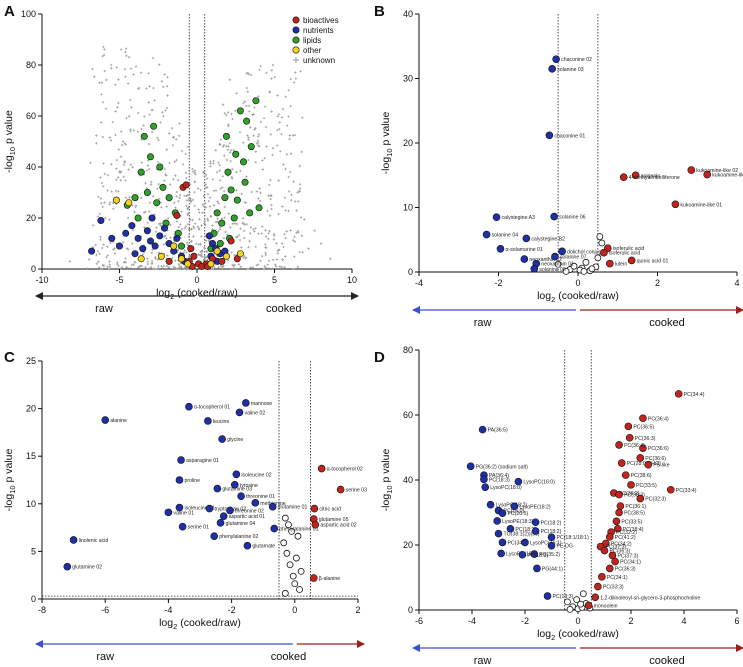 The width and height of the screenshot is (743, 667). I want to click on point-label: LysoPE(18:2), so click(535, 507).